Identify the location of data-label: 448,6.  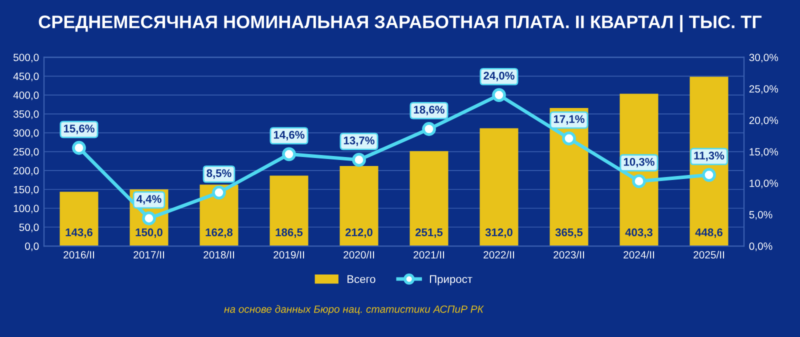
(708, 233).